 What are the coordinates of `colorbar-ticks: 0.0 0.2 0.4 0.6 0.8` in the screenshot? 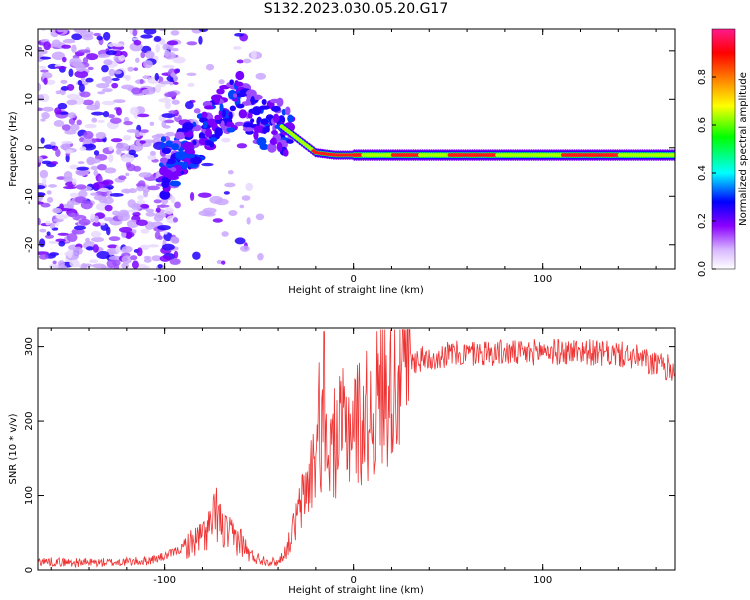 It's located at (706, 173).